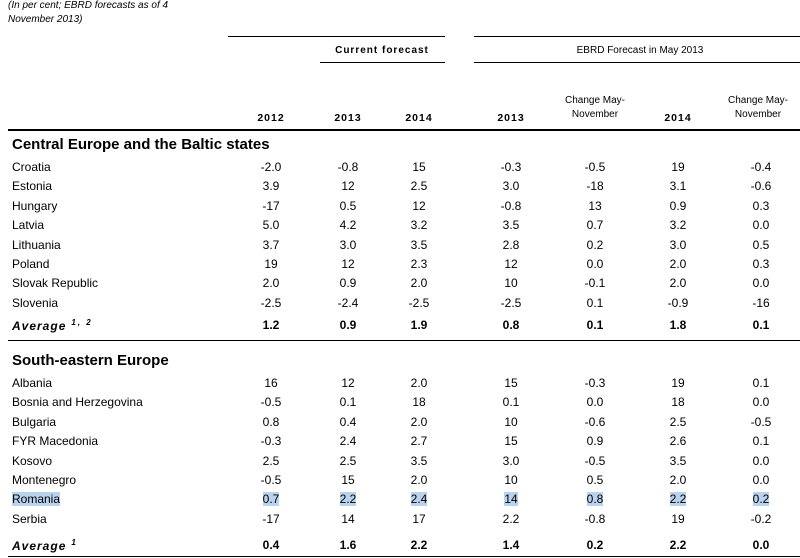 The height and width of the screenshot is (558, 800). I want to click on table-row: Estonia 3.9 12 2.5 3.0 -18 3.1 -0.6, so click(400, 189).